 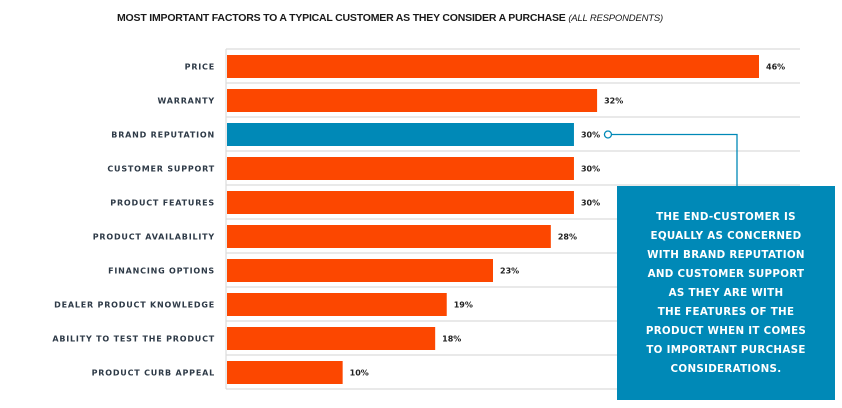 I want to click on callout-line: THE END-CUSTOMER IS, so click(x=726, y=216).